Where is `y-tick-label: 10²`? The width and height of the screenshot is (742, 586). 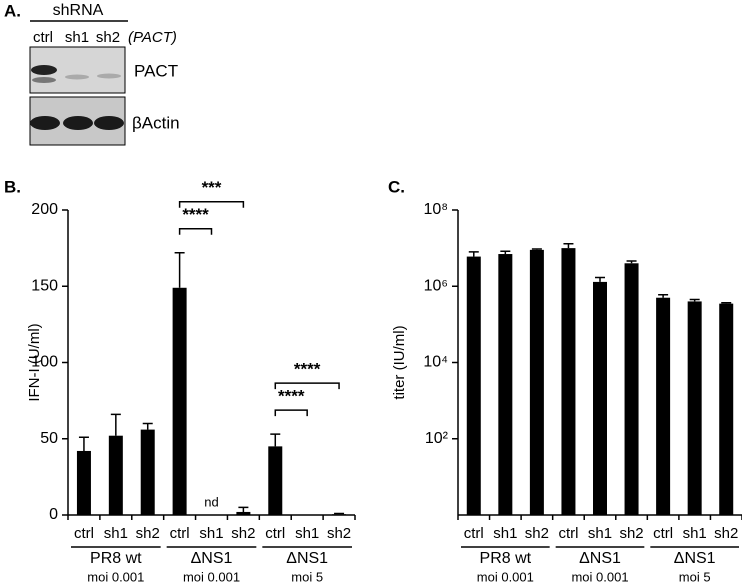 y-tick-label: 10² is located at coordinates (437, 438).